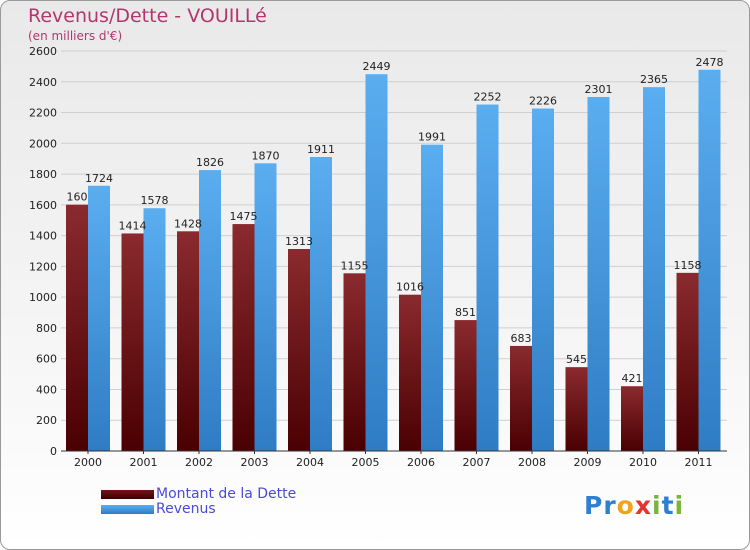 The width and height of the screenshot is (750, 550). What do you see at coordinates (543, 101) in the screenshot?
I see `data-label: 2226` at bounding box center [543, 101].